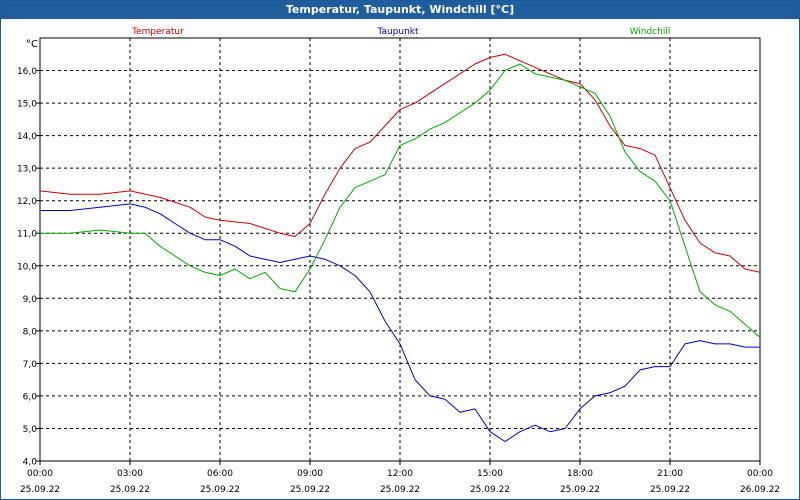 The height and width of the screenshot is (500, 800). Describe the element at coordinates (157, 32) in the screenshot. I see `legend-temperatur: Temperatur` at that location.